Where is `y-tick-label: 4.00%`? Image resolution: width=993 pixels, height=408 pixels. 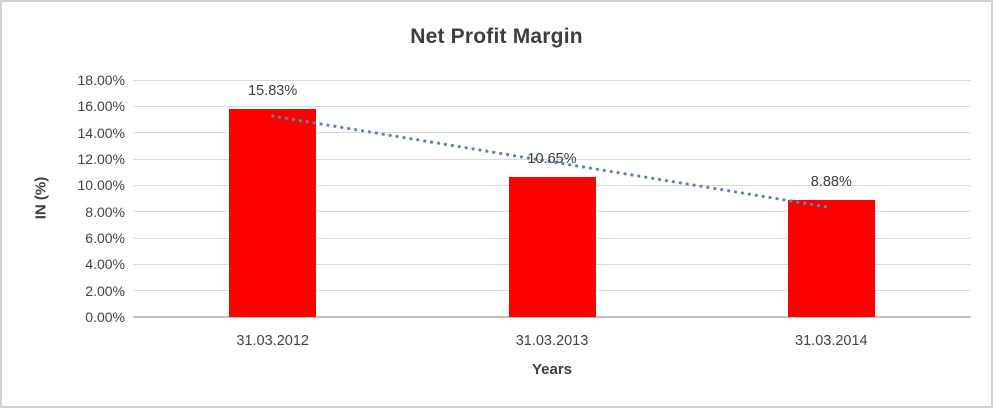
y-tick-label: 4.00% is located at coordinates (105, 264).